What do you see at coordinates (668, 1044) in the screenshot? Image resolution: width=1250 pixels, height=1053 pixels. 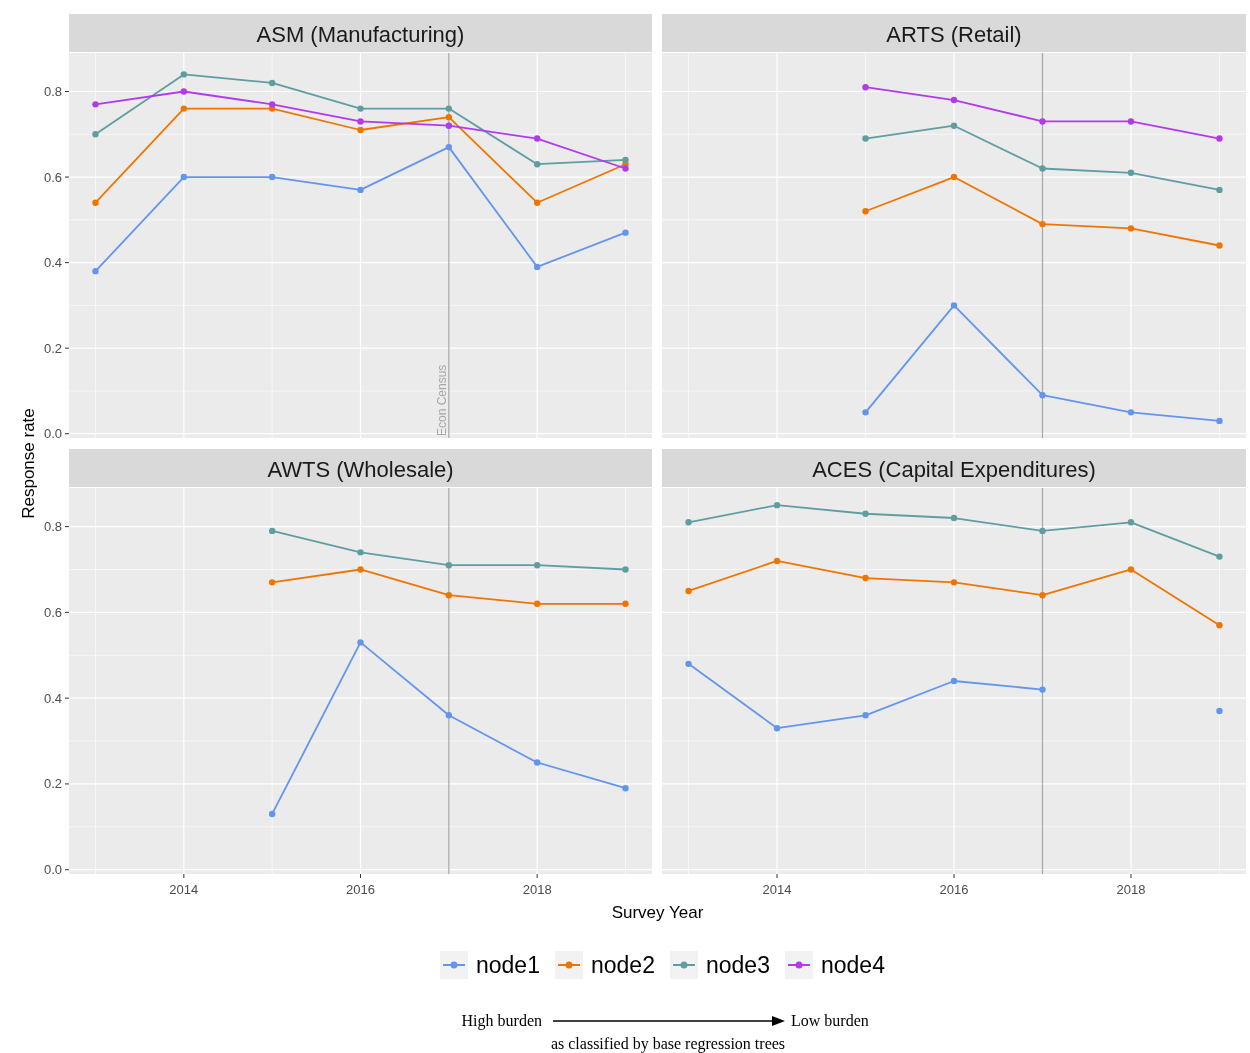 I see `text: as classified by base regression trees` at bounding box center [668, 1044].